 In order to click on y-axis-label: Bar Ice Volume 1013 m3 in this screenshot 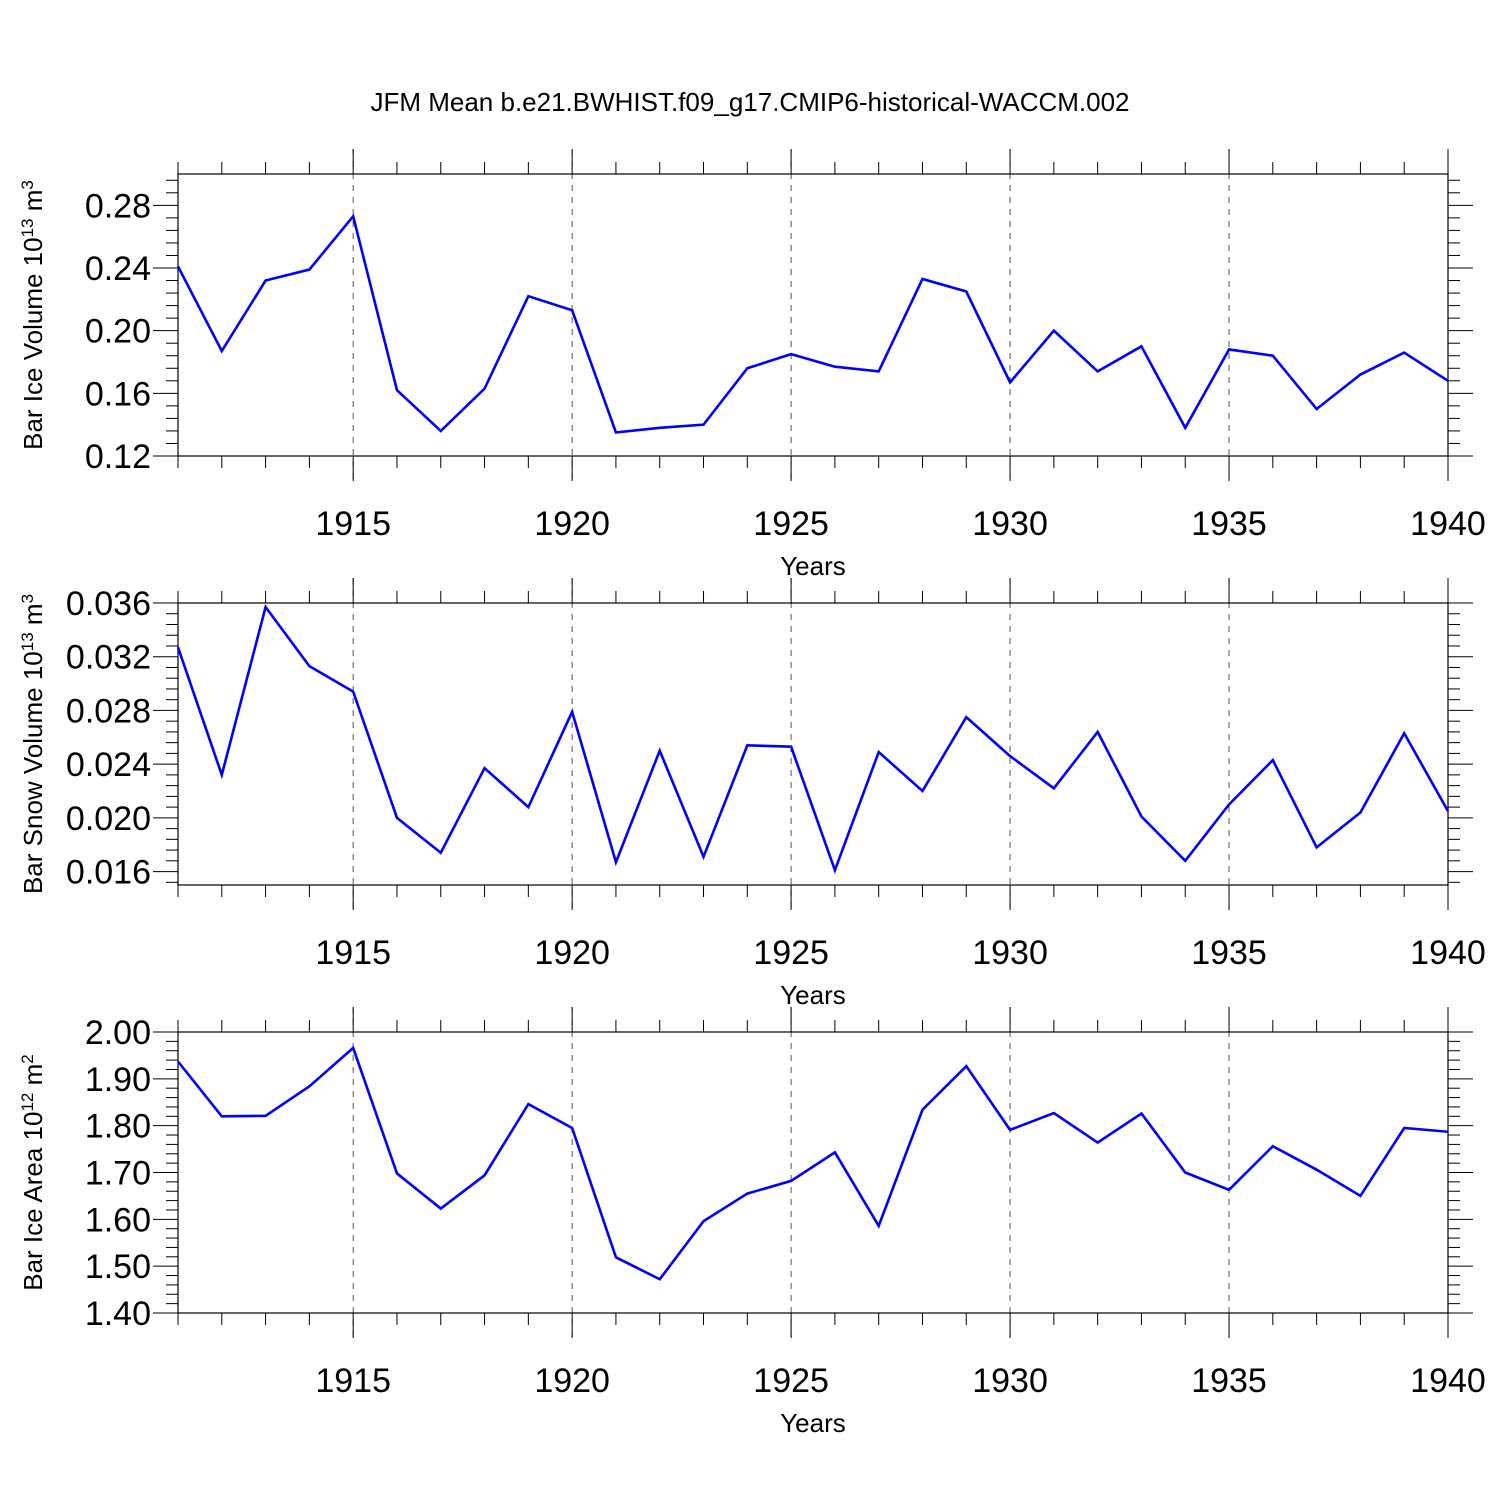, I will do `click(33, 315)`.